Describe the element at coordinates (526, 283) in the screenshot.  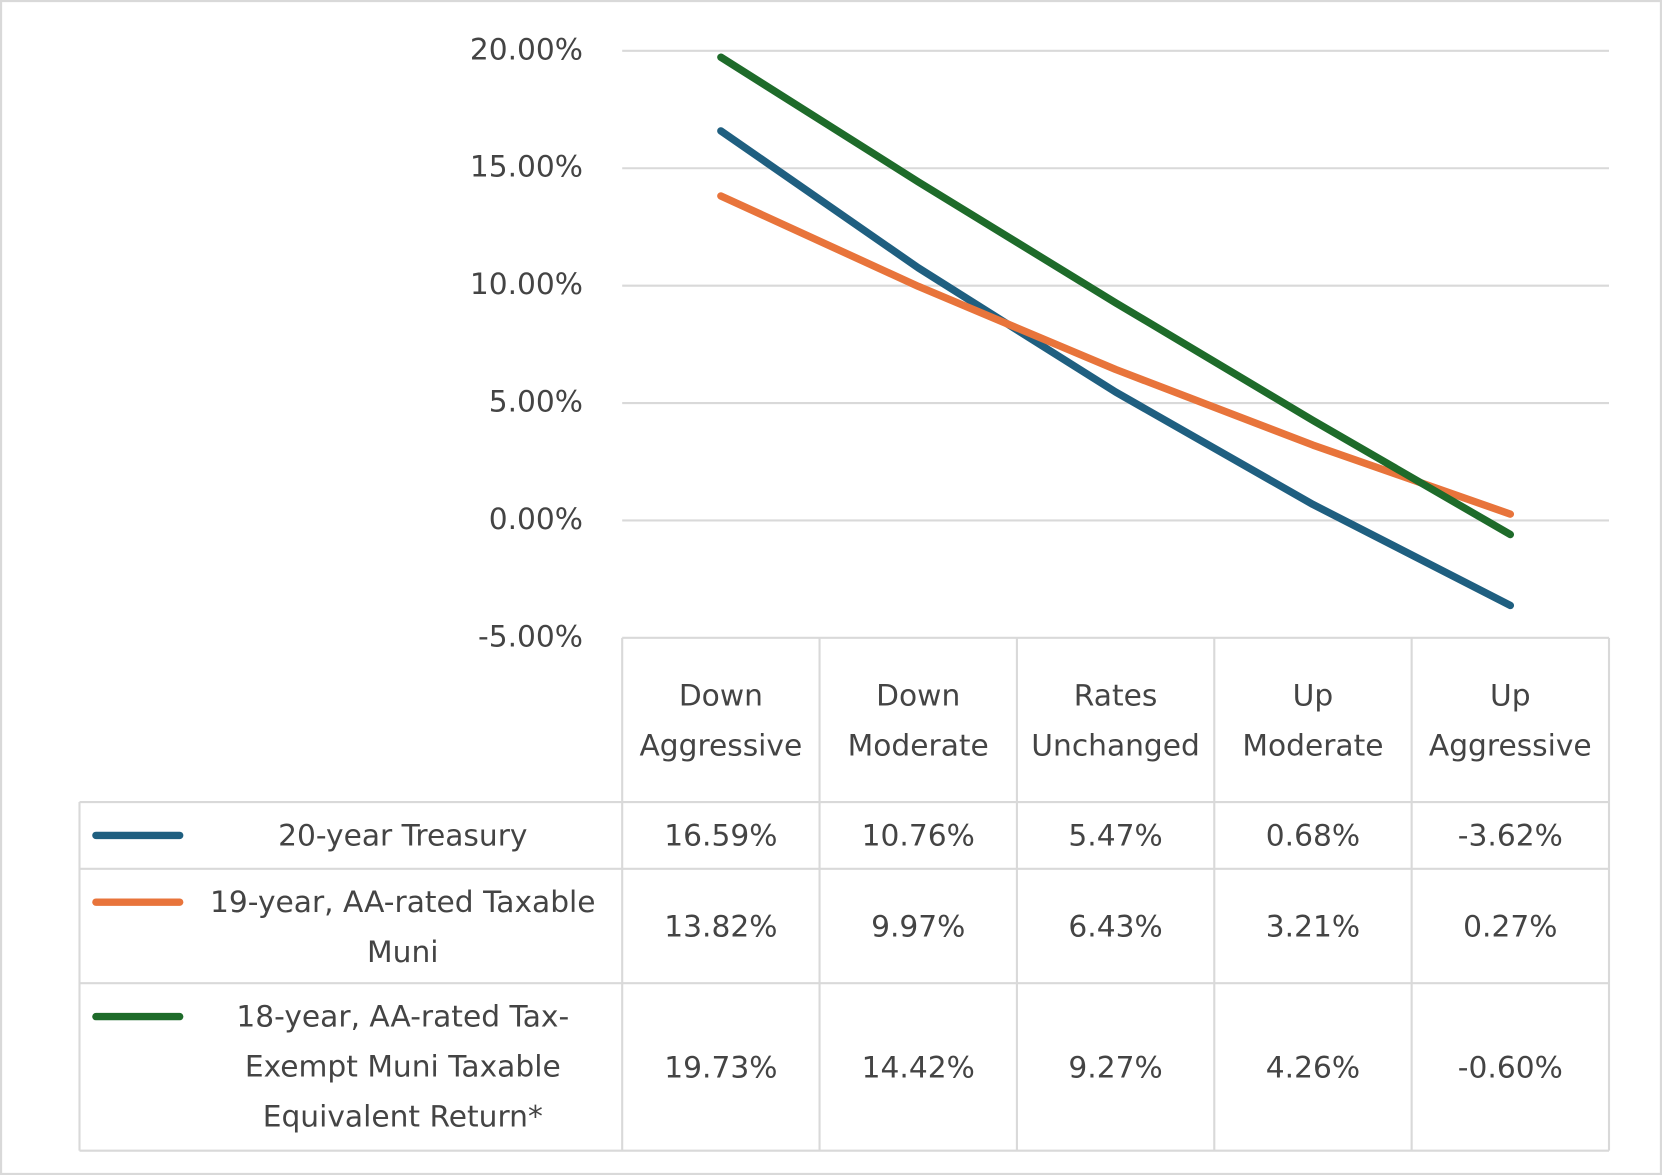
I see `y-tick-label: 10.00%` at that location.